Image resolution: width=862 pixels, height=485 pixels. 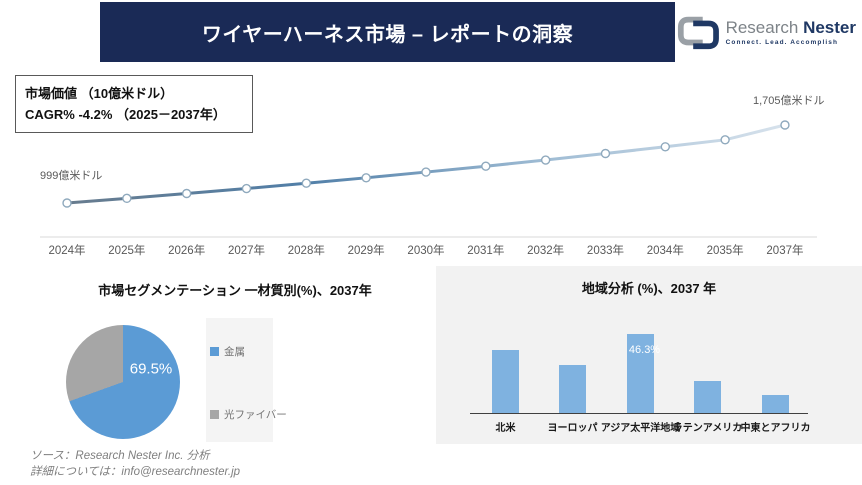 What do you see at coordinates (71, 175) in the screenshot?
I see `line-start-value-label: 999億米ドル` at bounding box center [71, 175].